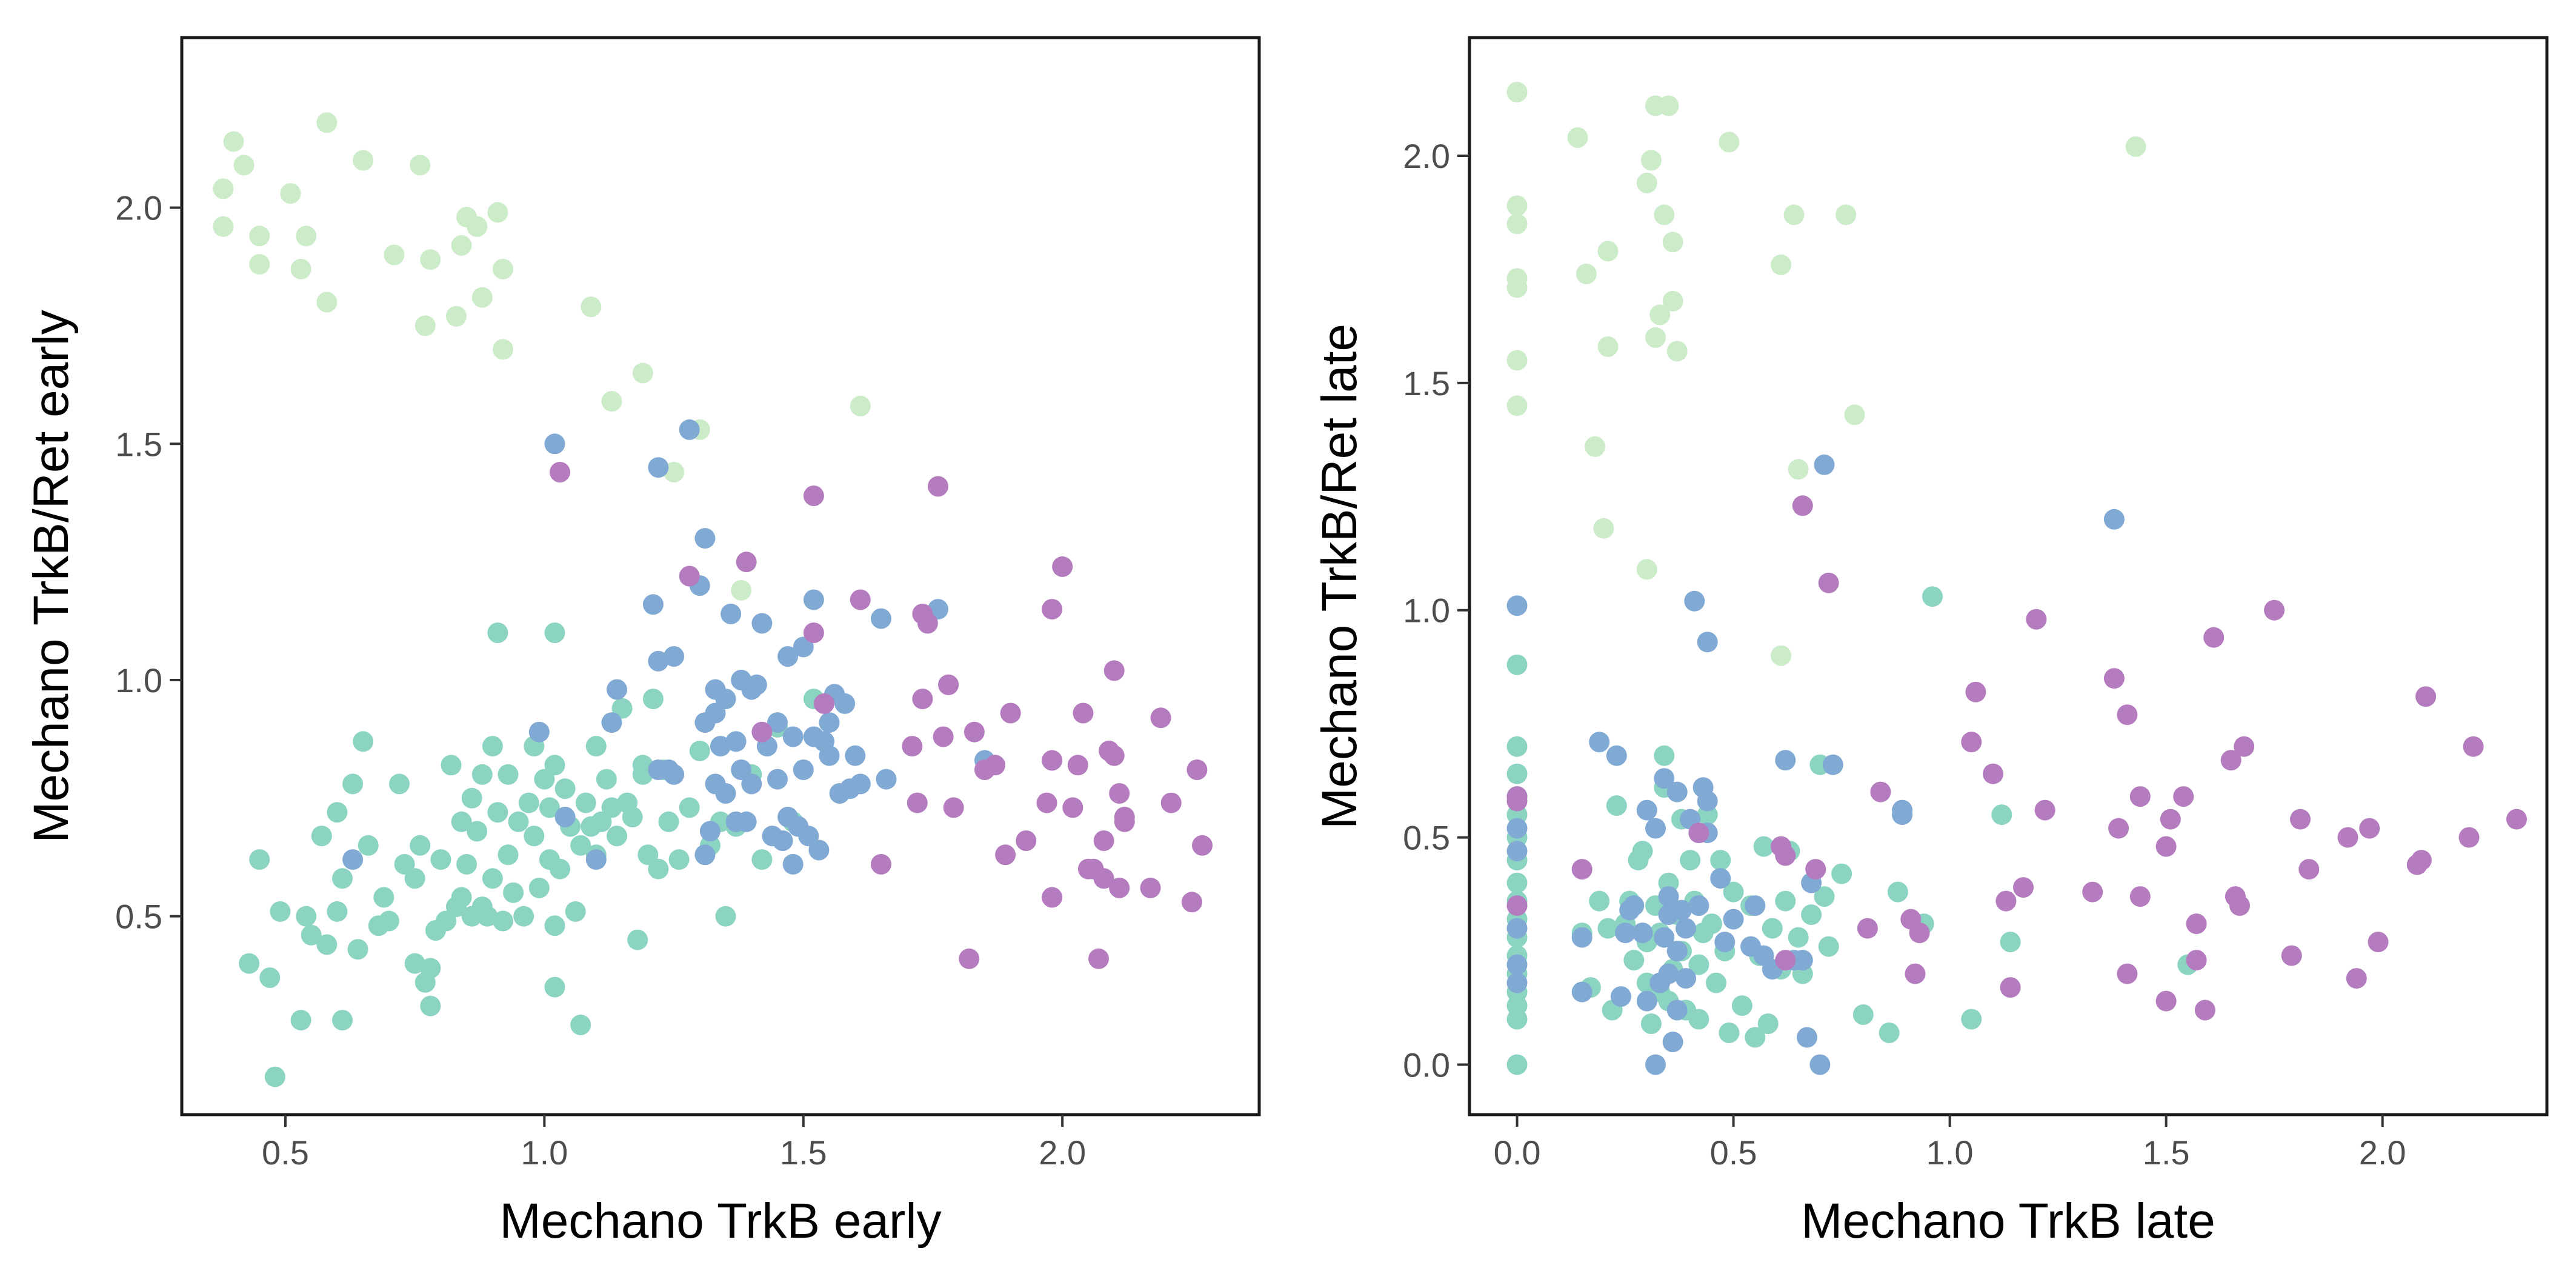  I want to click on x-tick-label-early: 1.5, so click(803, 1152).